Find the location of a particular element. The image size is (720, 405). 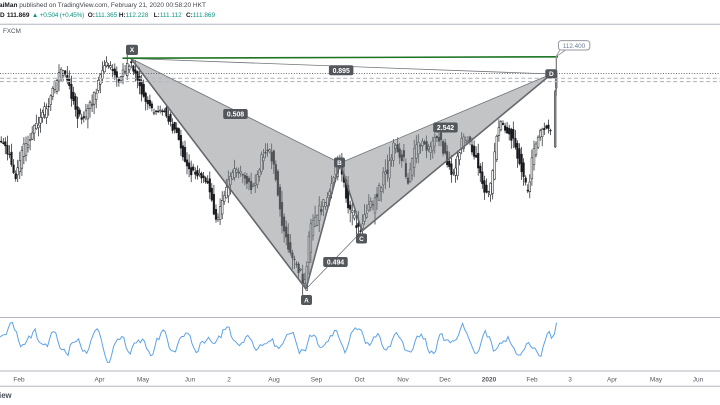

svg-text: X is located at coordinates (132, 50).